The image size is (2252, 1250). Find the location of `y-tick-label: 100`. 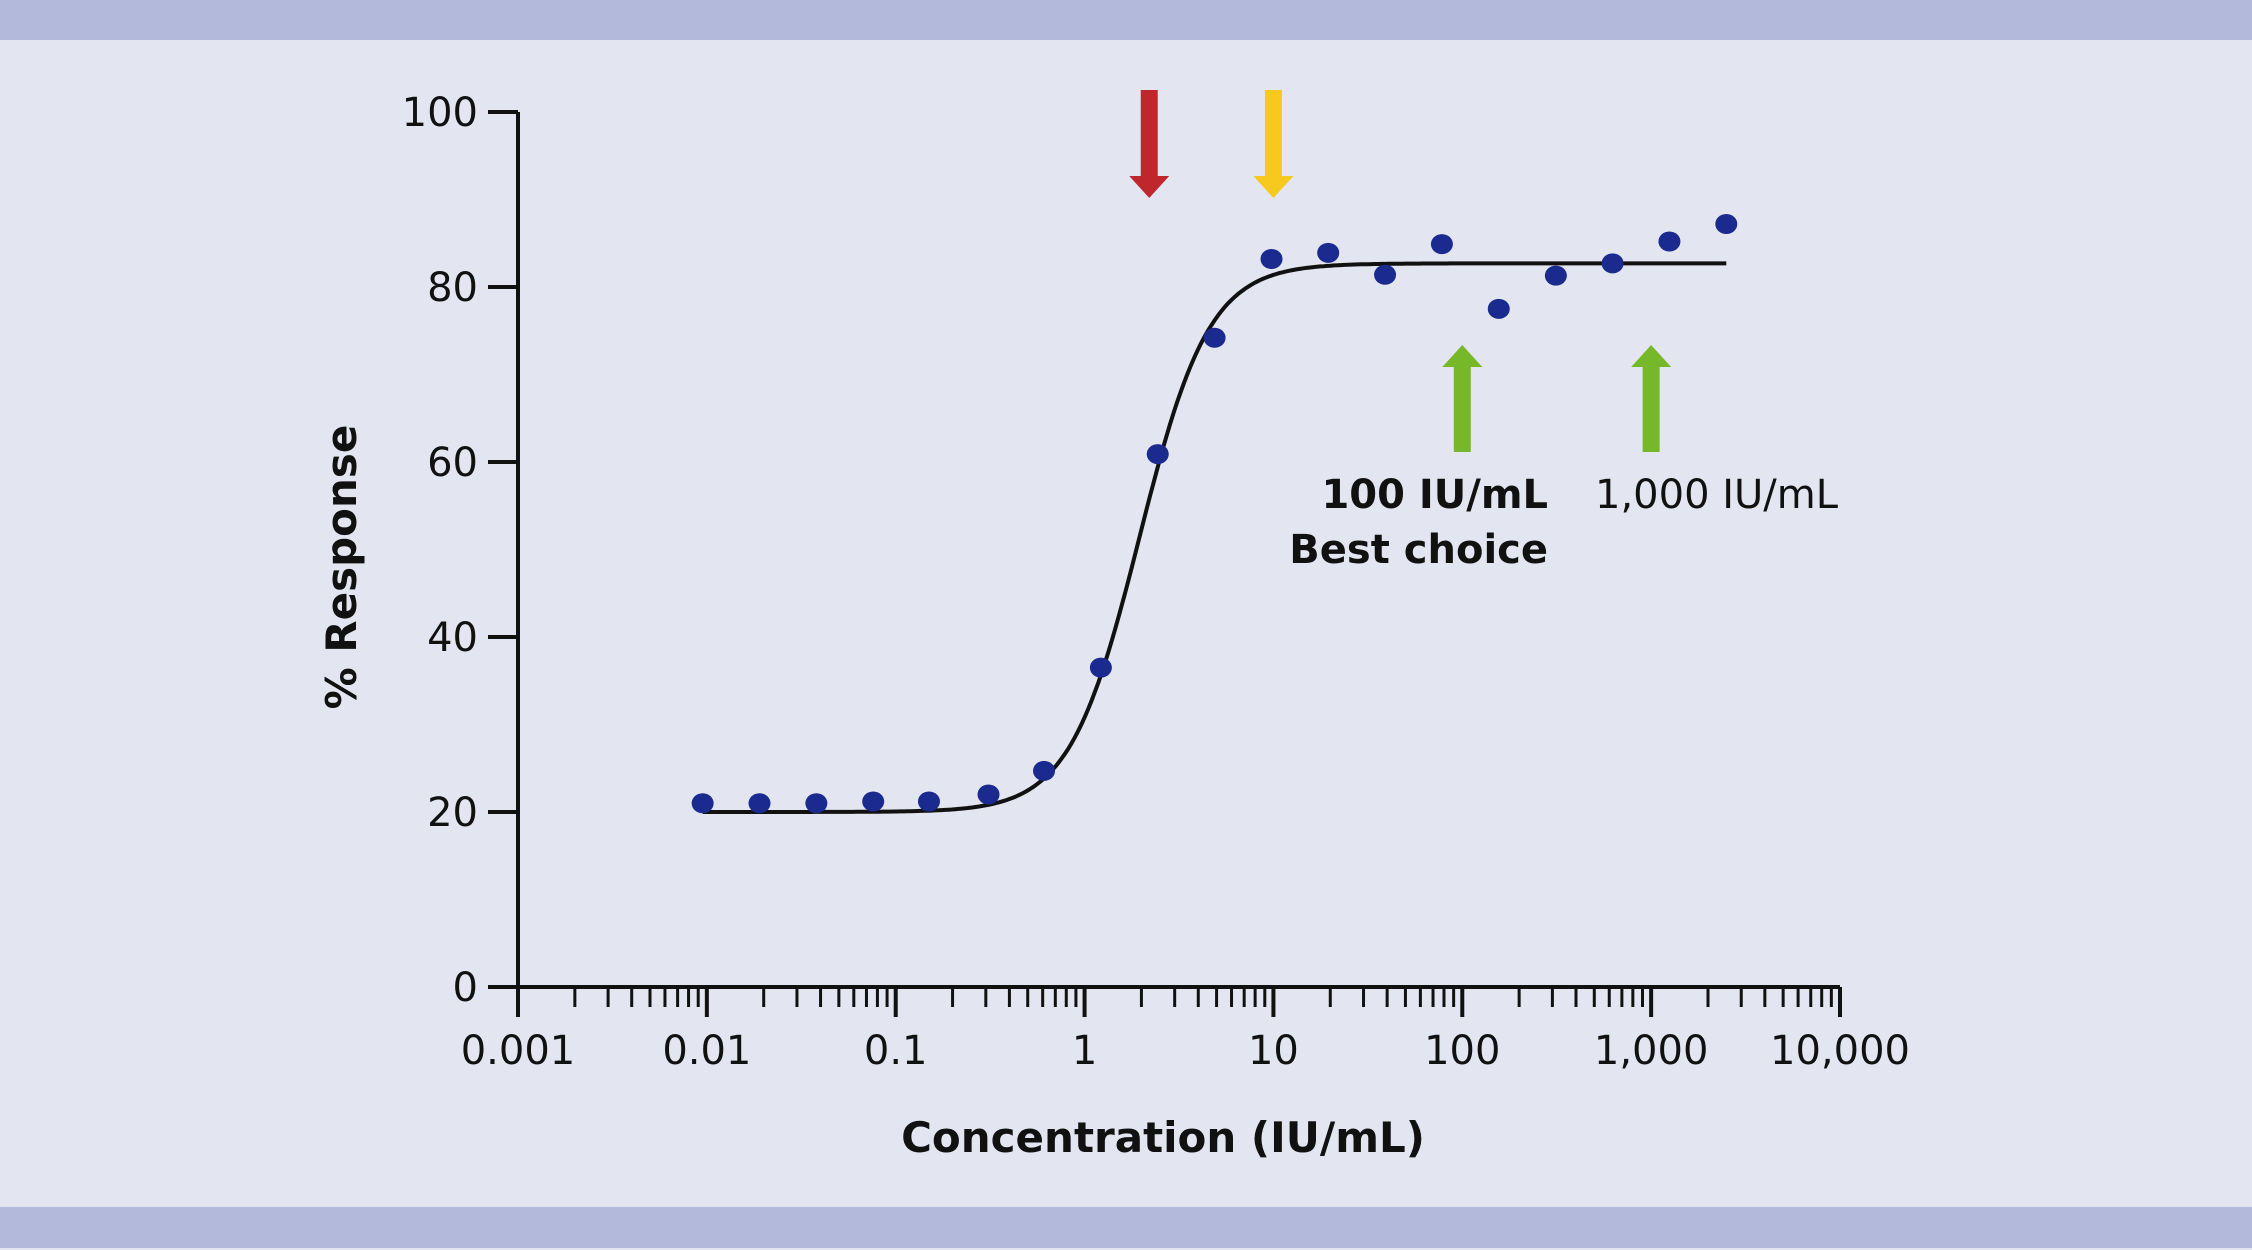

y-tick-label: 100 is located at coordinates (440, 113).